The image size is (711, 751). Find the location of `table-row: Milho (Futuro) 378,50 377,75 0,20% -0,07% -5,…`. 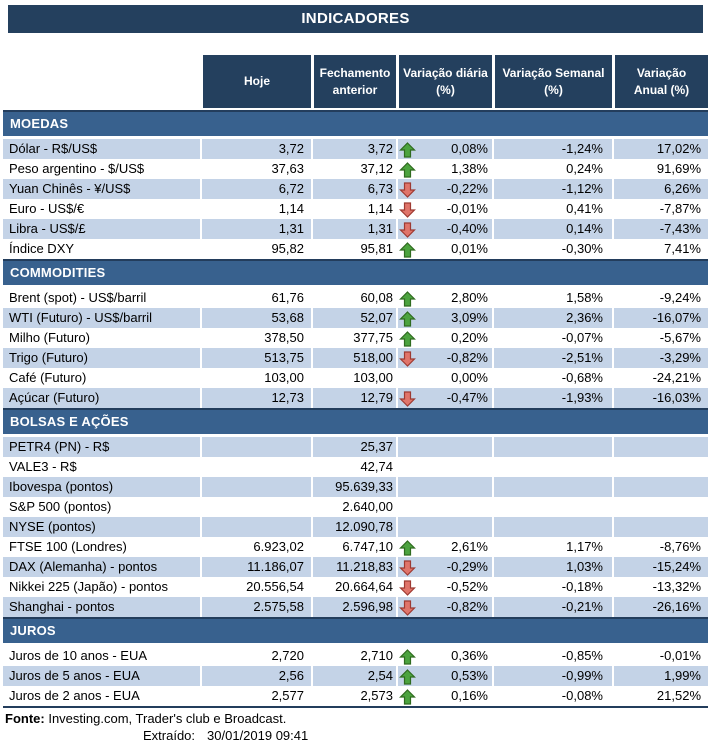

table-row: Milho (Futuro) 378,50 377,75 0,20% -0,07% -5,… is located at coordinates (355, 338).